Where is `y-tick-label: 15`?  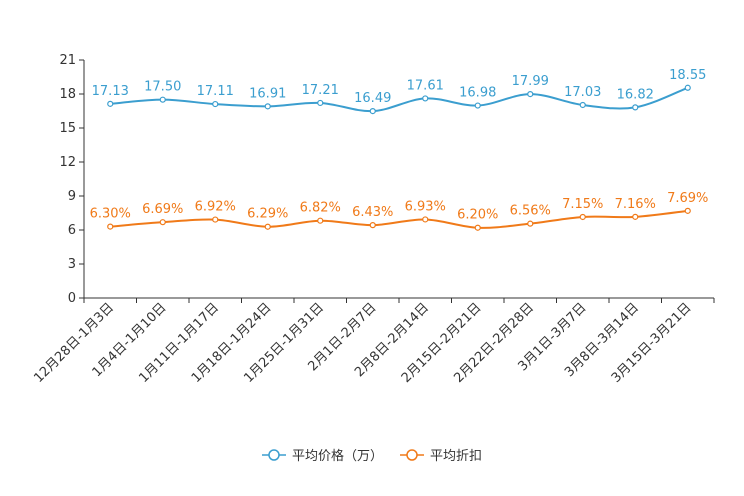 y-tick-label: 15 is located at coordinates (67, 128).